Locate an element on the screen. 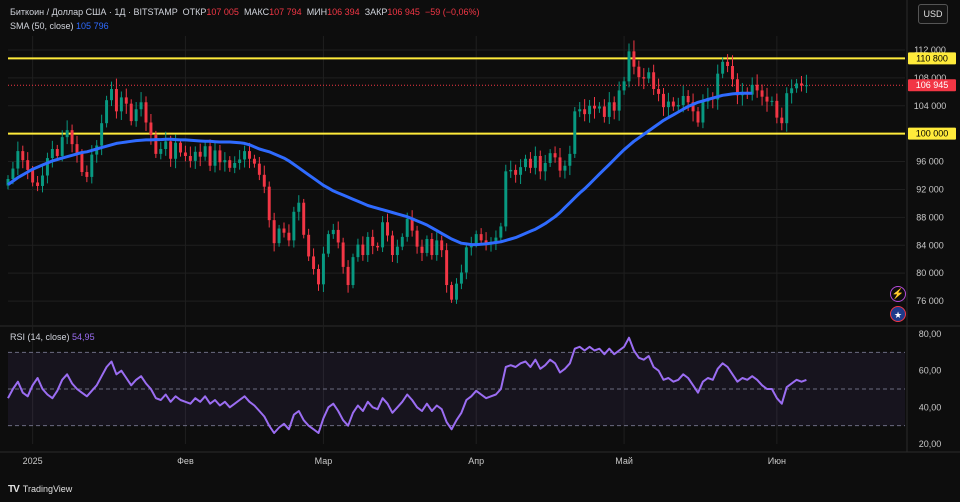 This screenshot has height=502, width=960. close-value: 106 945 is located at coordinates (403, 12).